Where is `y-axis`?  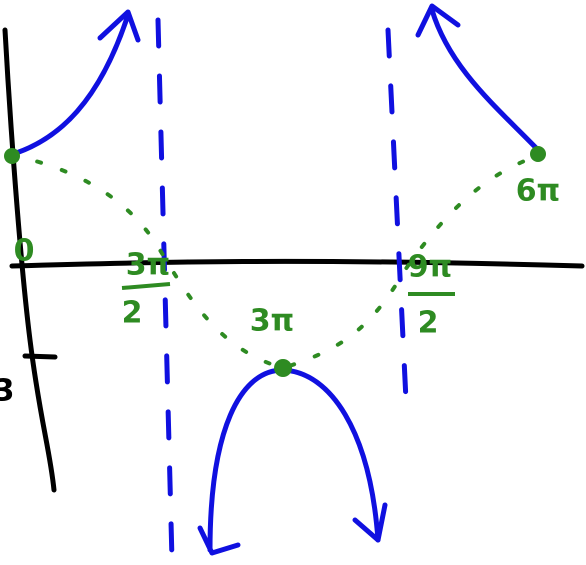 y-axis is located at coordinates (29, 260).